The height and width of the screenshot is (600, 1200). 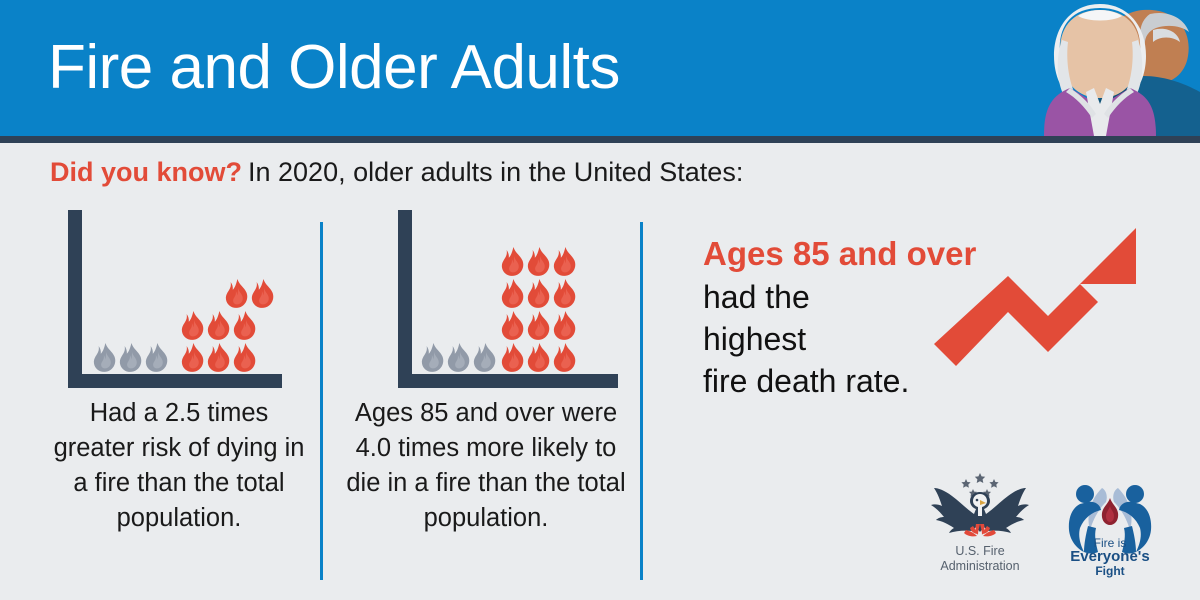 What do you see at coordinates (756, 297) in the screenshot?
I see `callout-line-1: had the` at bounding box center [756, 297].